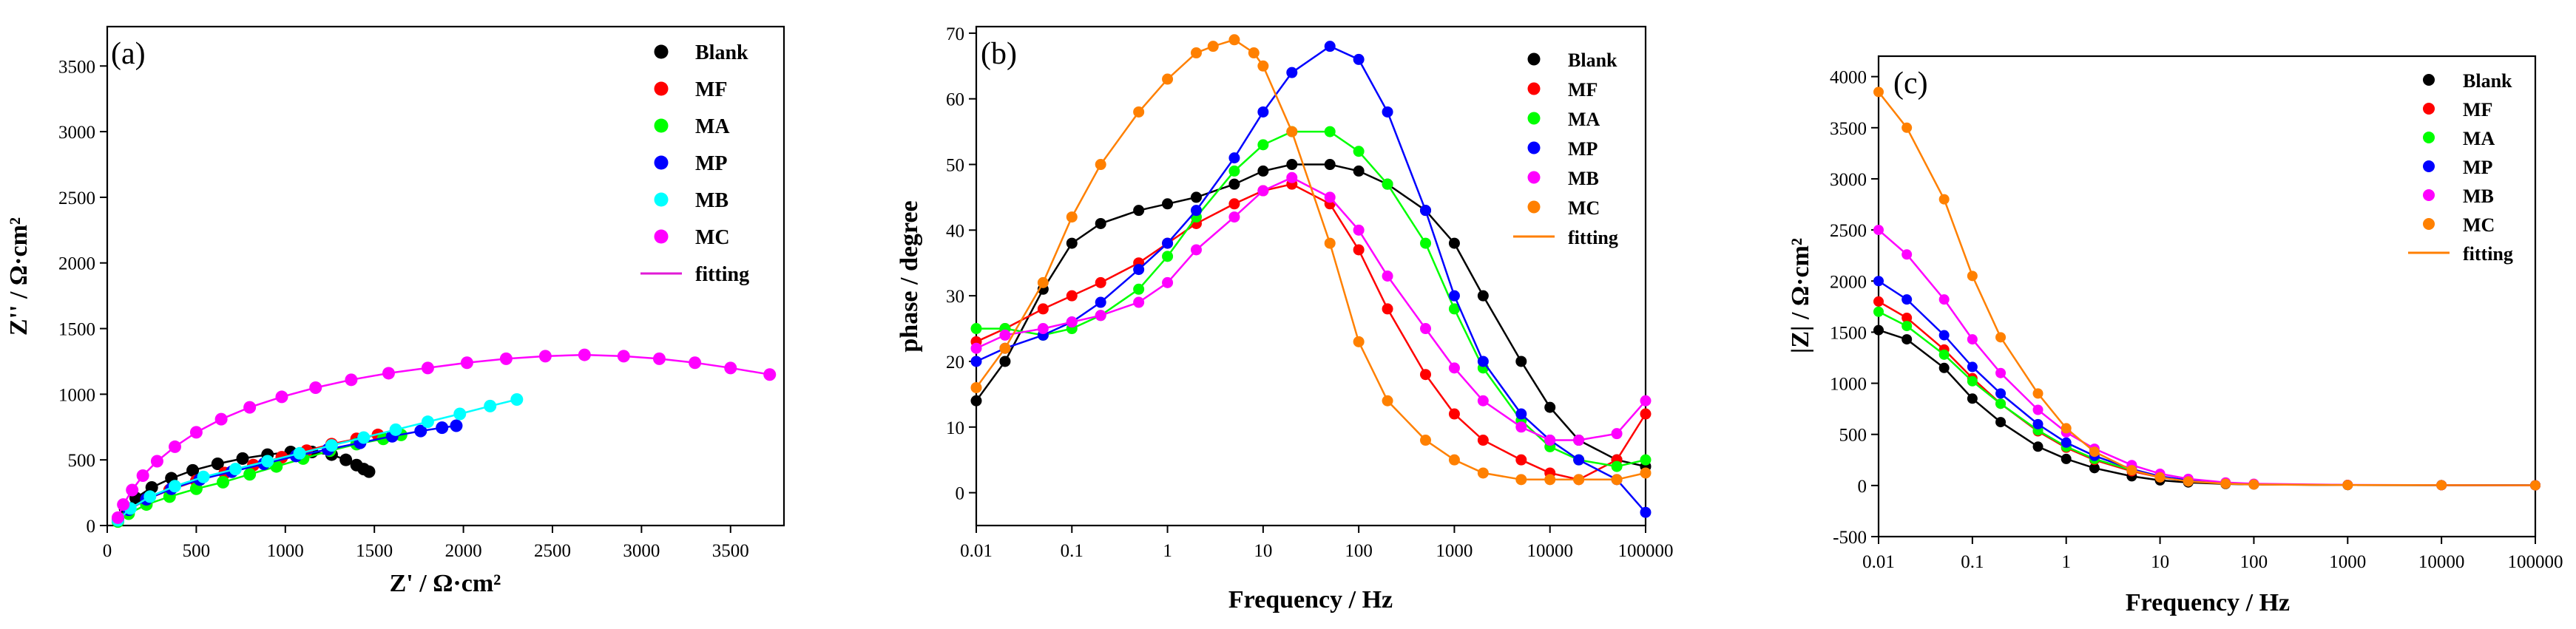 This screenshot has width=2576, height=629. I want to click on y-tick-label: 2000, so click(76, 264).